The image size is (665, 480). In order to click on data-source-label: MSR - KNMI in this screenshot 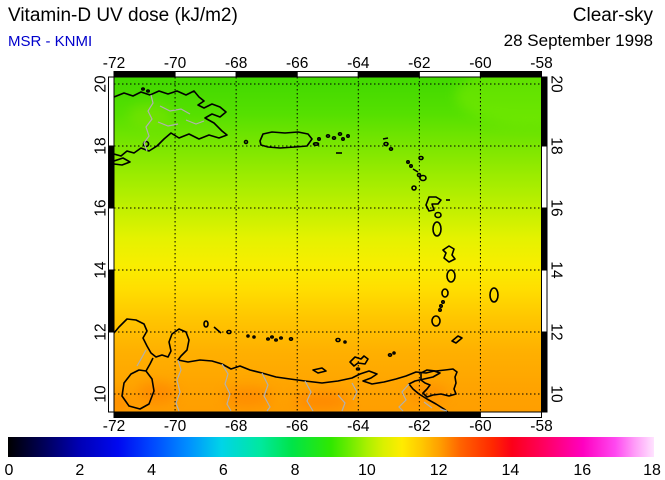, I will do `click(50, 41)`.